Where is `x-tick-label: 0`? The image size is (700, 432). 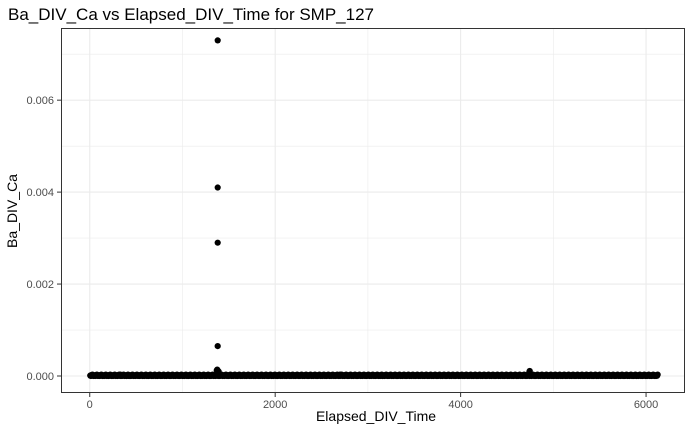
x-tick-label: 0 is located at coordinates (90, 405).